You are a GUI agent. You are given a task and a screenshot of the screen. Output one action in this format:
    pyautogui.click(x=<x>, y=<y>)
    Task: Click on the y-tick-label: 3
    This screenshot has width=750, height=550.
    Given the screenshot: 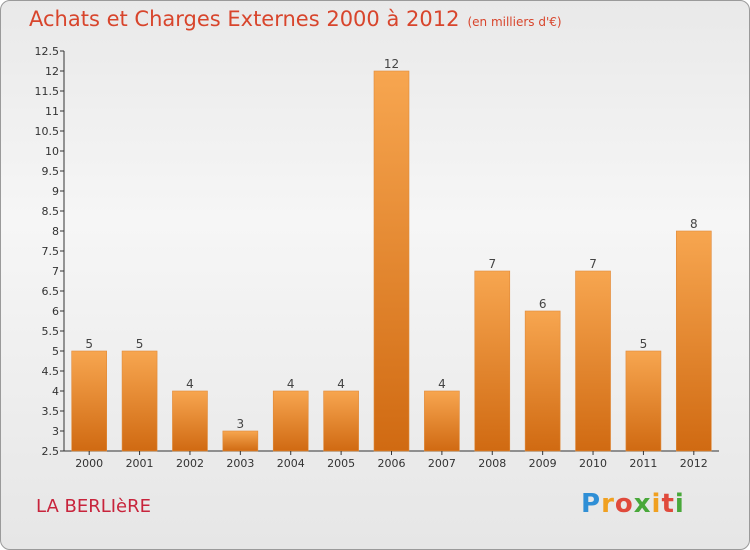 What is the action you would take?
    pyautogui.click(x=55, y=431)
    